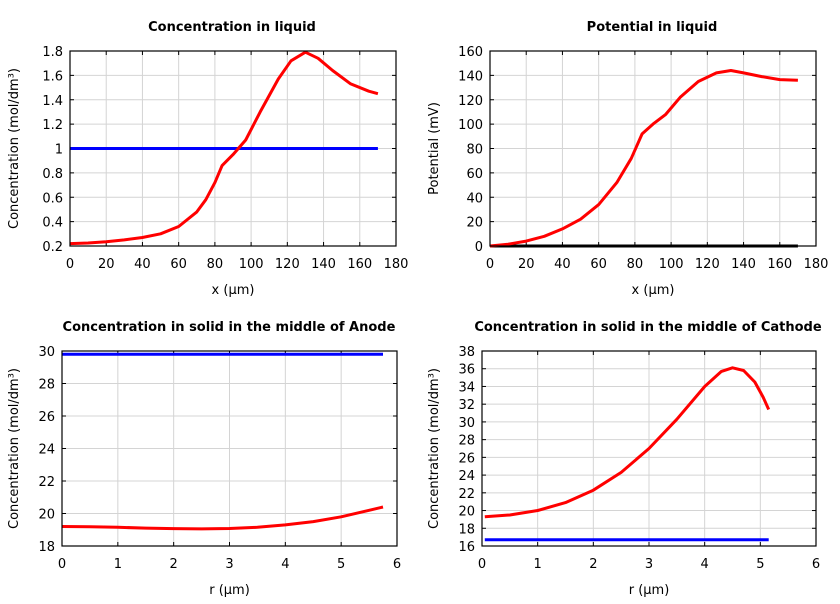  I want to click on y-tick-label: 140, so click(470, 76).